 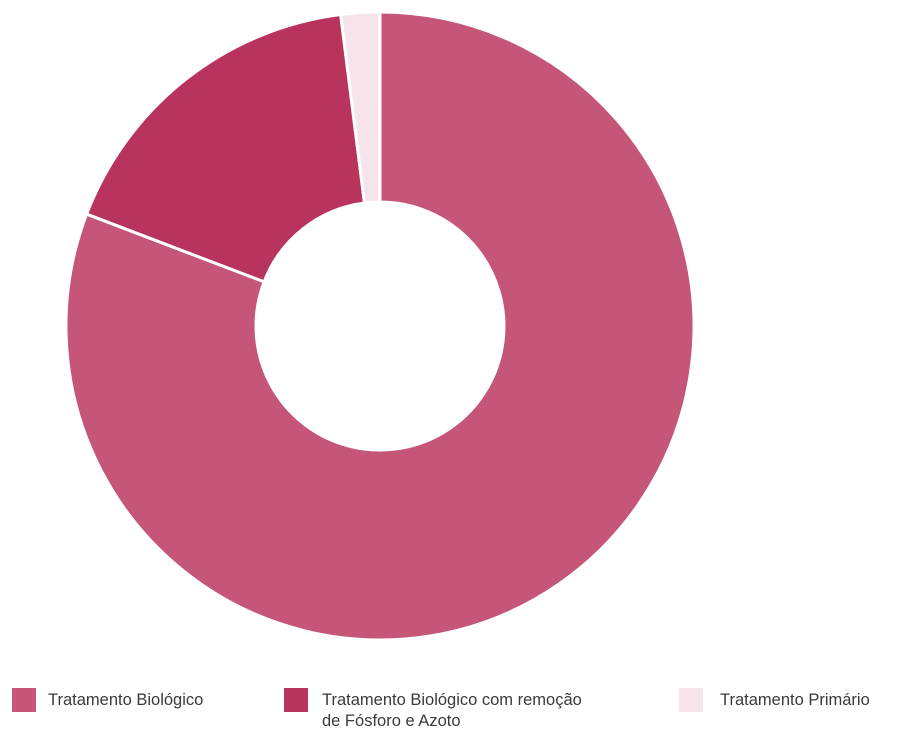 I want to click on legend-item-tratamento-primario: Tratamento Primário, so click(x=774, y=700).